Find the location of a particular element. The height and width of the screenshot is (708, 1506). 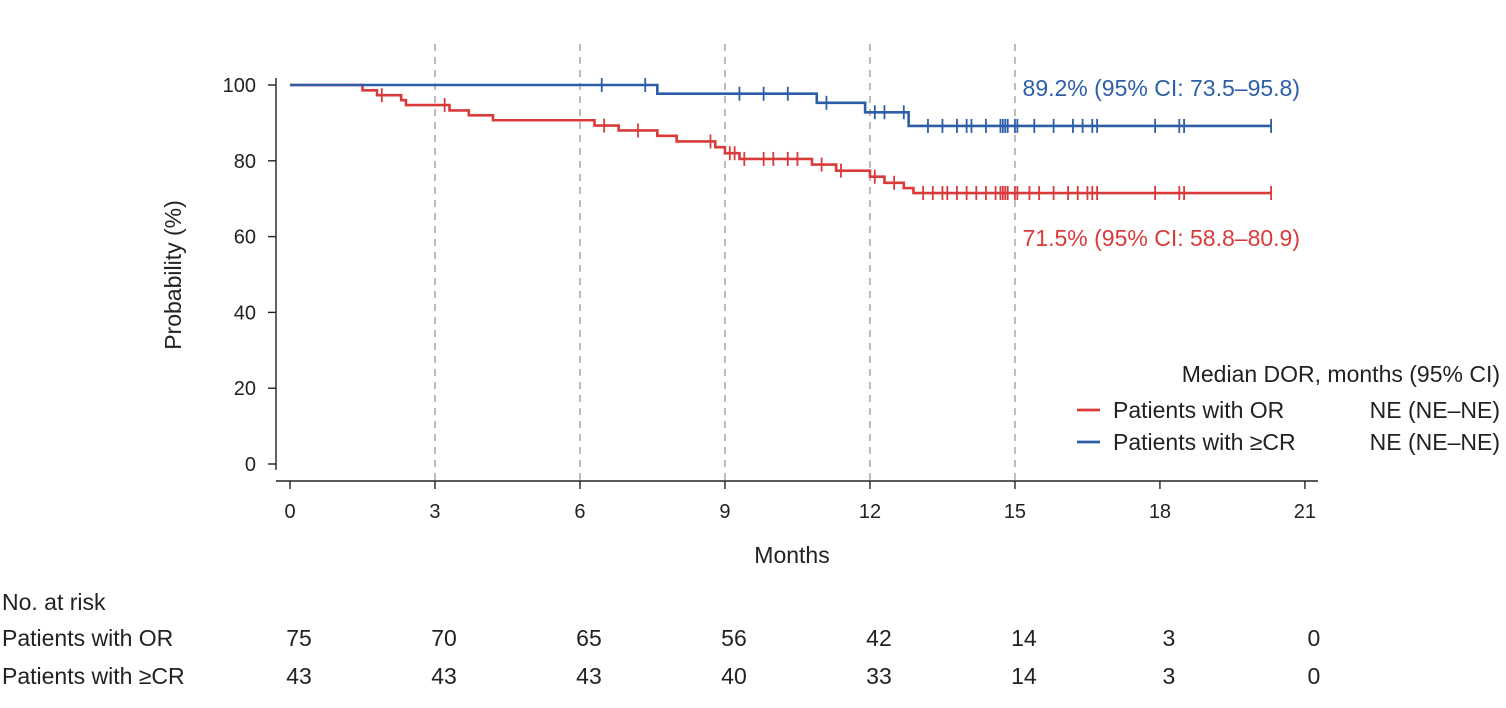

x-tick-label-0: 0 is located at coordinates (289, 512).